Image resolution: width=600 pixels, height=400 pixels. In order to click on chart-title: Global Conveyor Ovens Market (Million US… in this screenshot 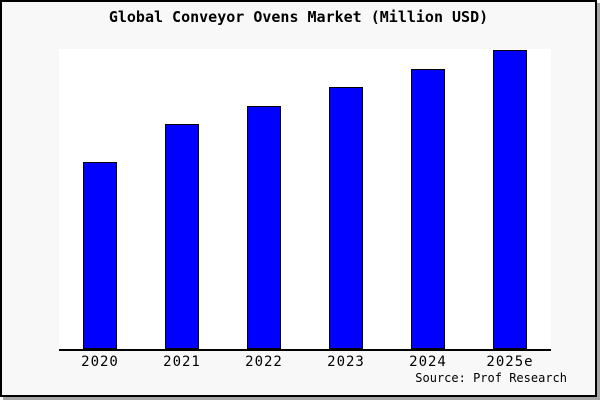, I will do `click(298, 17)`.